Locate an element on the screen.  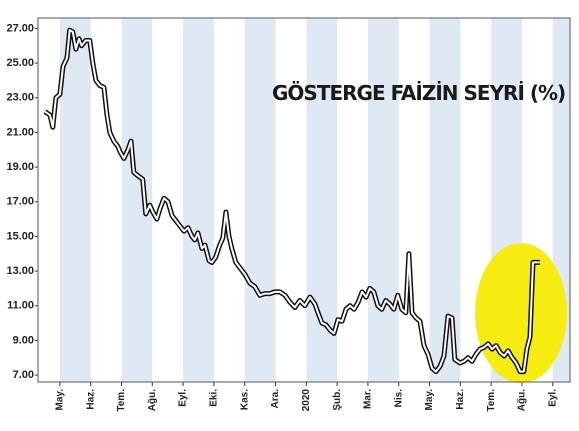
y-tick-label: 11.00 is located at coordinates (20, 306).